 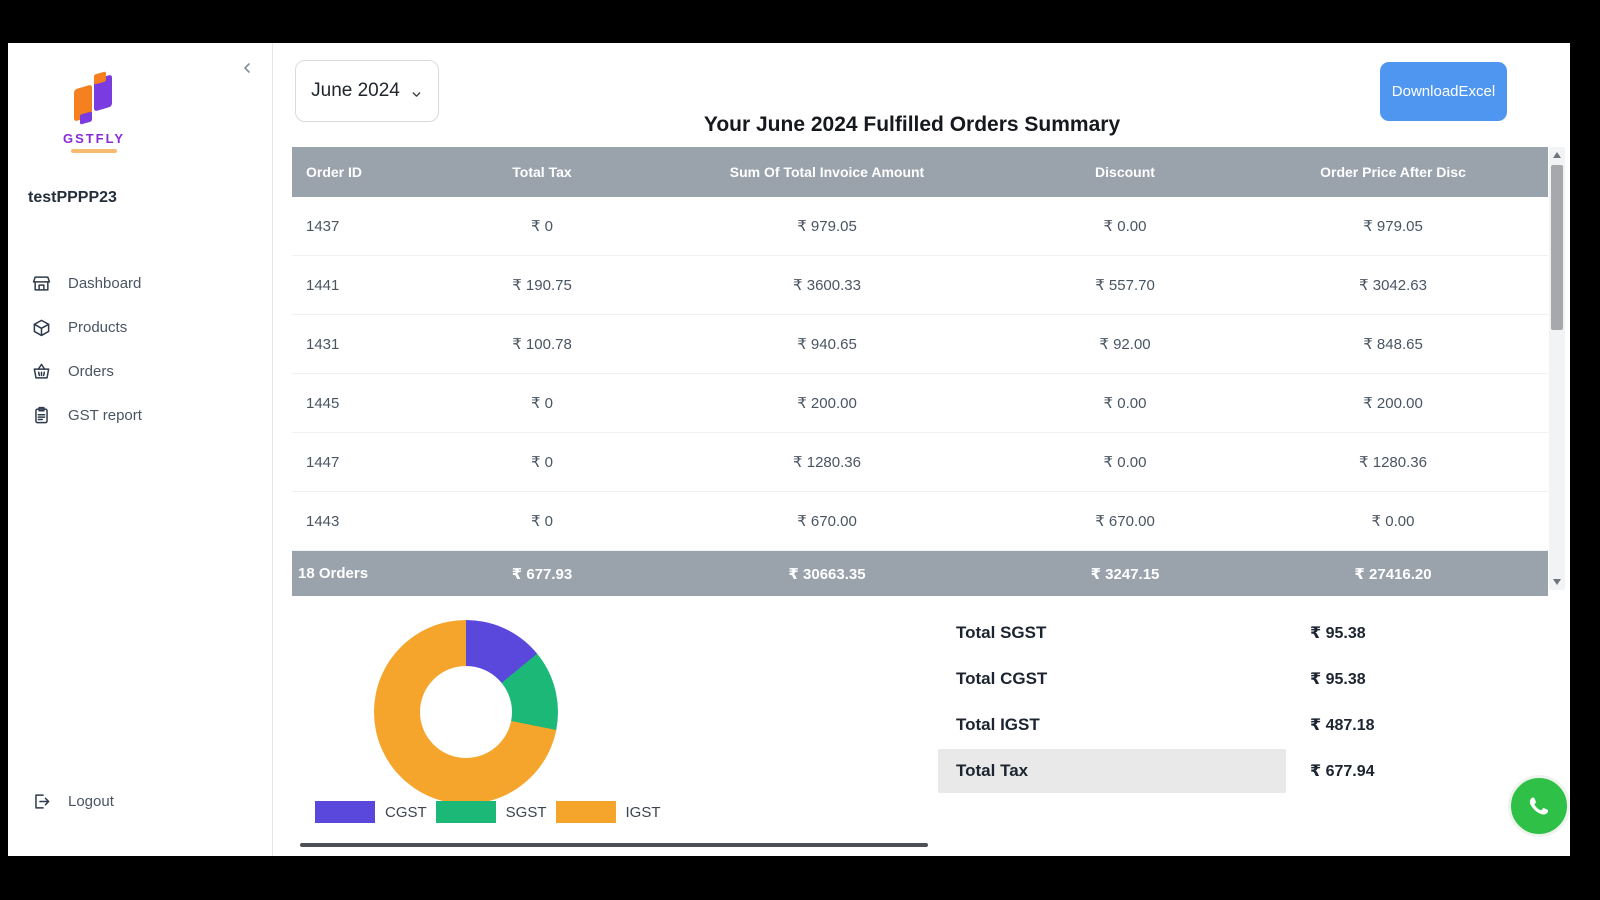 I want to click on legend-item-igst: IGST, so click(x=608, y=812).